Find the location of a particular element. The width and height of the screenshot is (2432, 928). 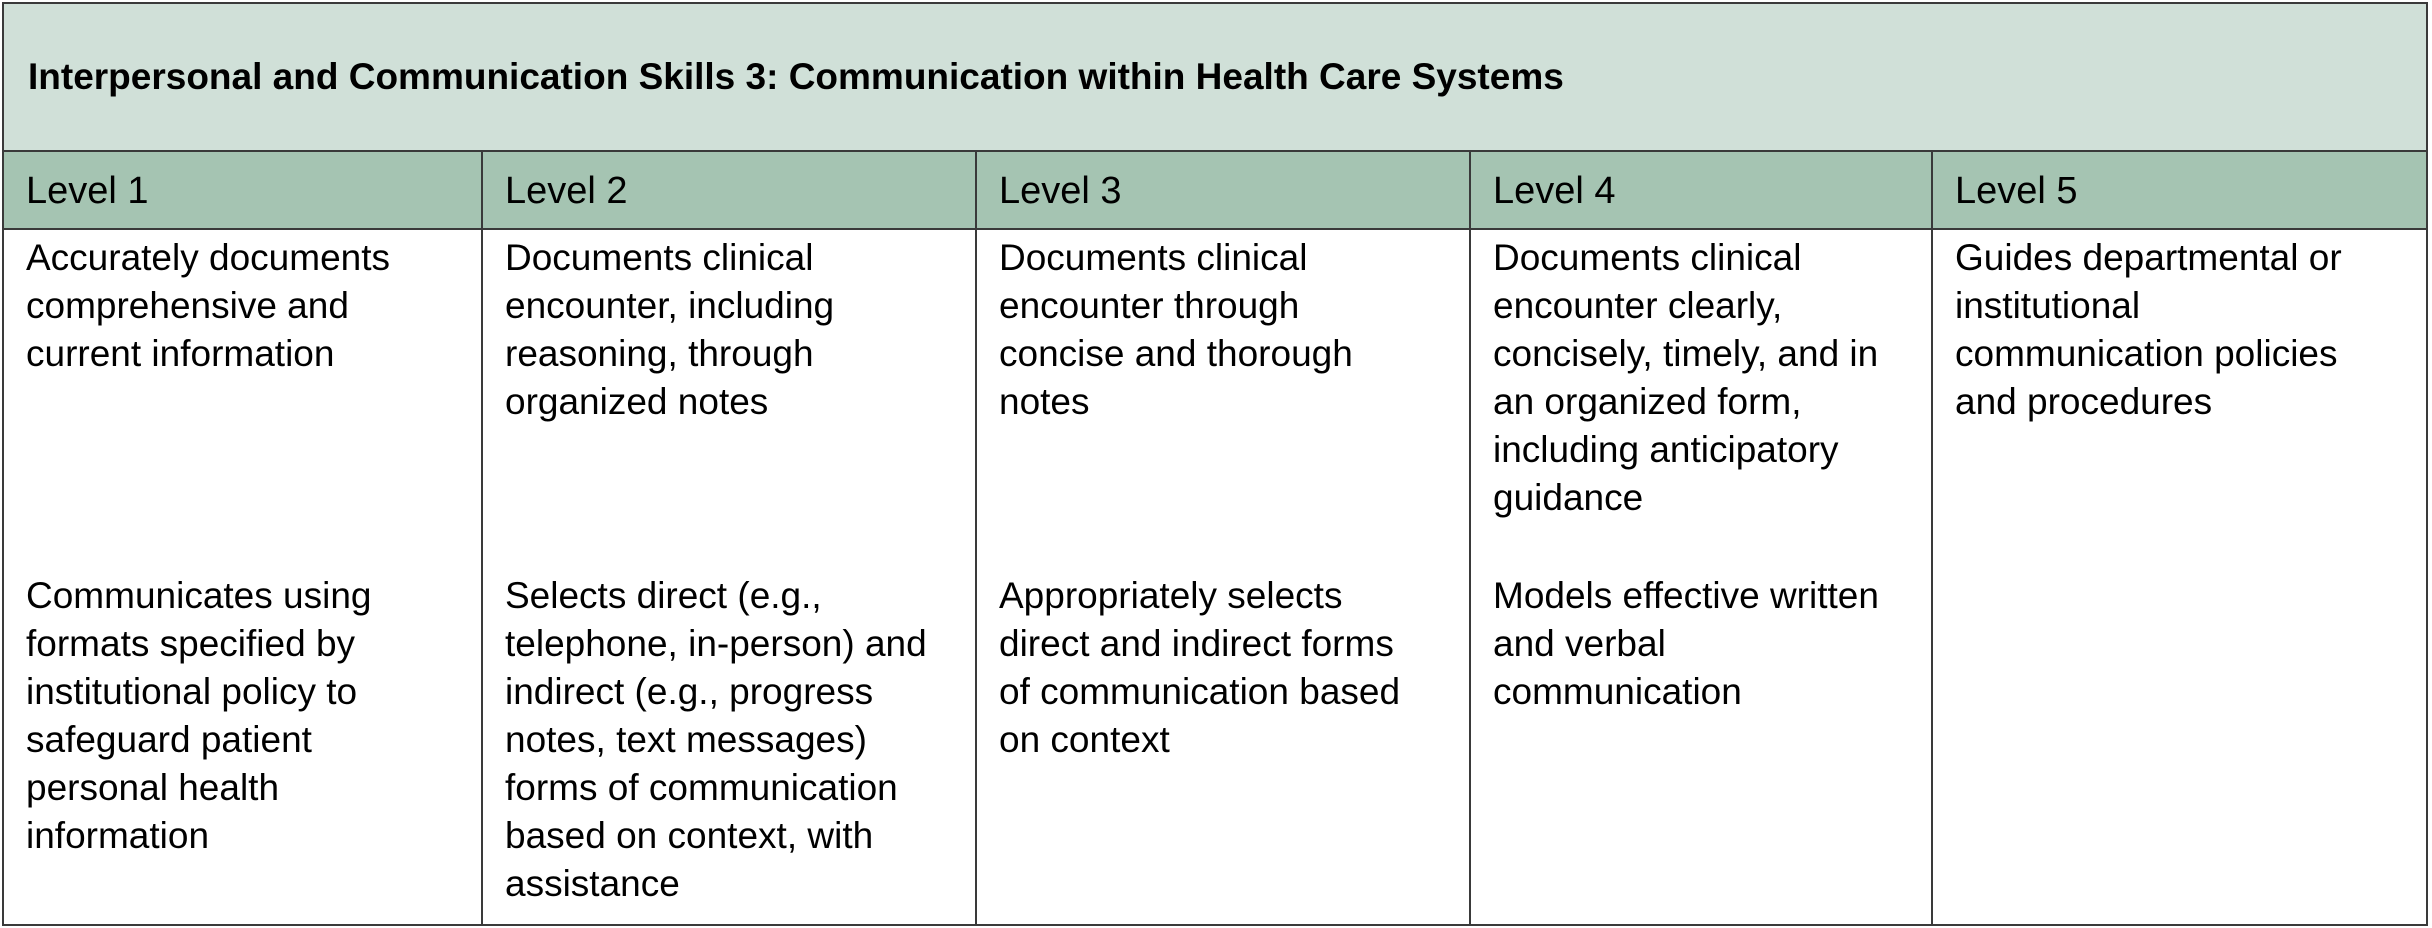

text-line: based on context, with is located at coordinates (689, 835).